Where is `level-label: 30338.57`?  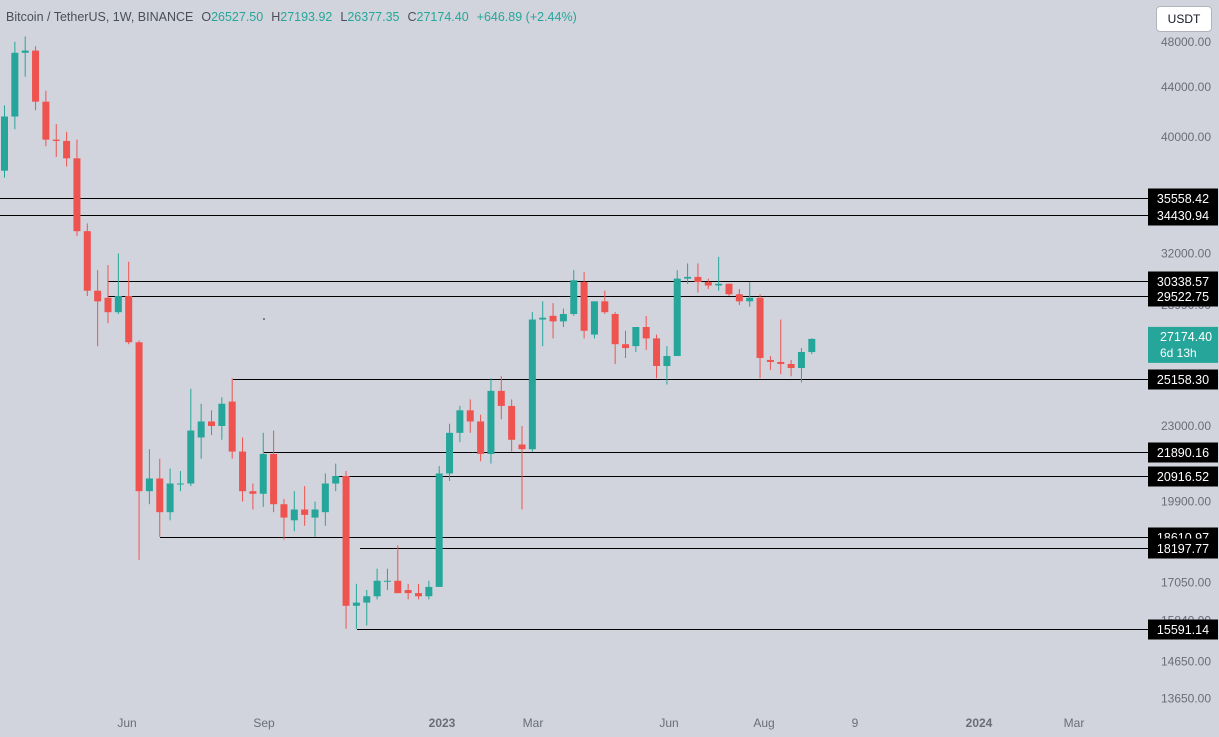 level-label: 30338.57 is located at coordinates (1183, 282).